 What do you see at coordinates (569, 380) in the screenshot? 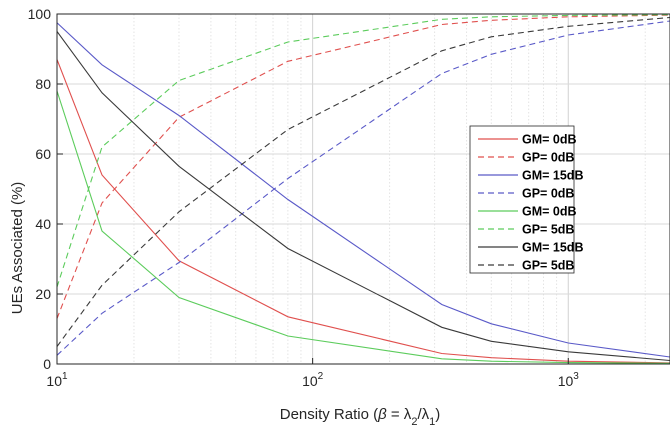
I see `x-tick-label: 10³` at bounding box center [569, 380].